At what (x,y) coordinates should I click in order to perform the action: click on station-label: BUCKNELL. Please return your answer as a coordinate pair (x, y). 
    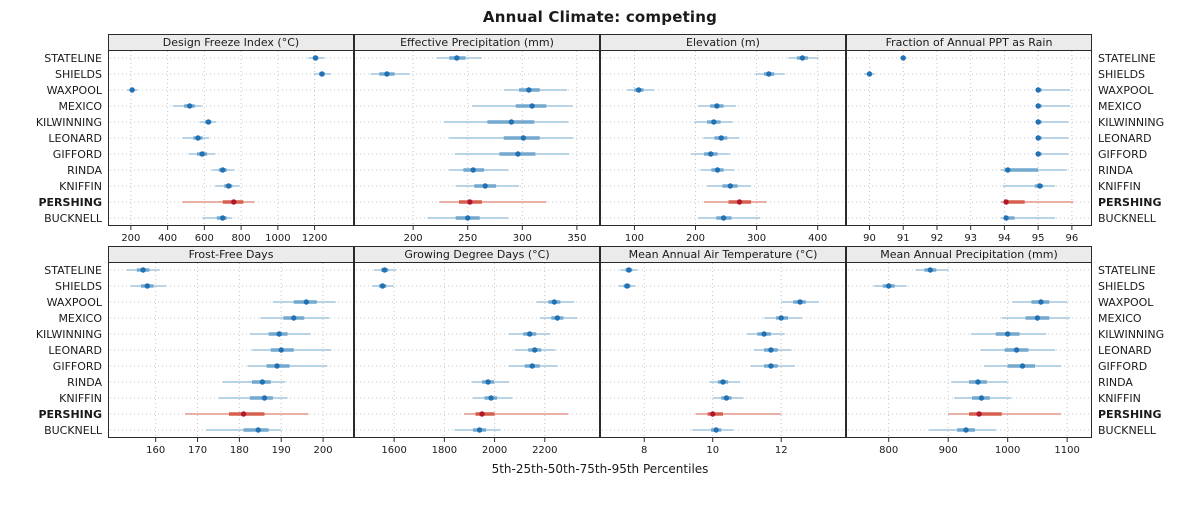
    Looking at the image, I should click on (73, 218).